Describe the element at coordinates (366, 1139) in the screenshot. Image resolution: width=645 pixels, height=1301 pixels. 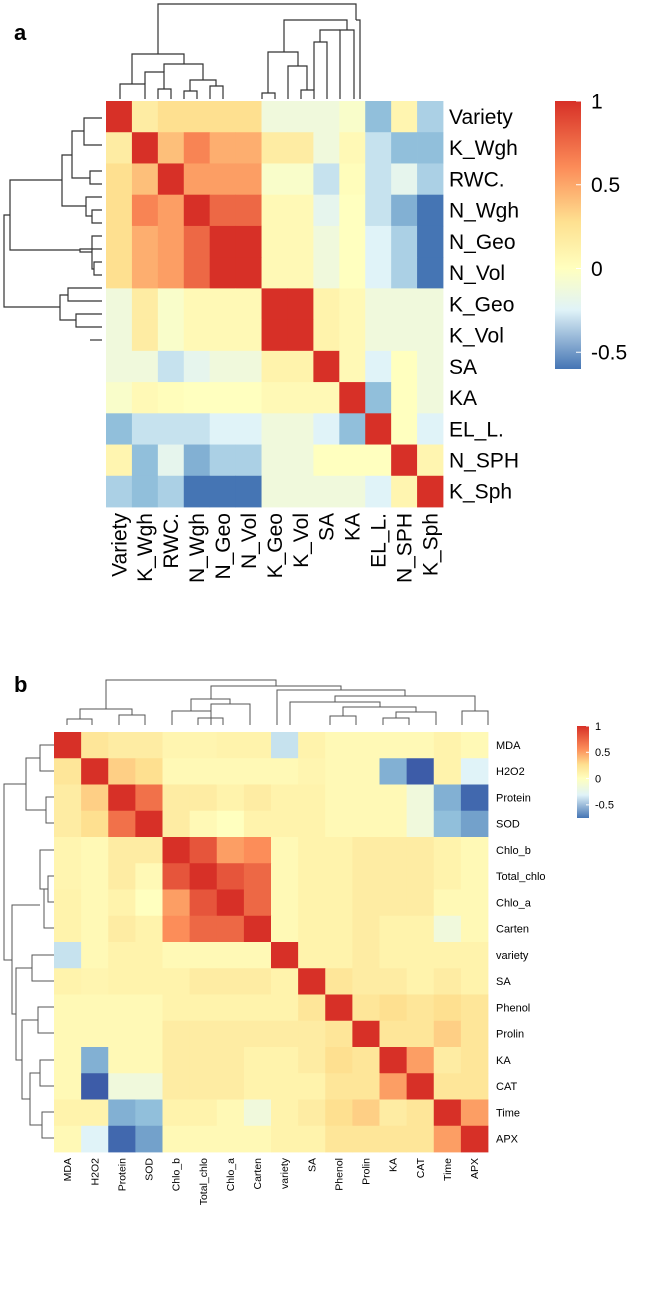
I see `heatmap-cell-APX-Prolin` at that location.